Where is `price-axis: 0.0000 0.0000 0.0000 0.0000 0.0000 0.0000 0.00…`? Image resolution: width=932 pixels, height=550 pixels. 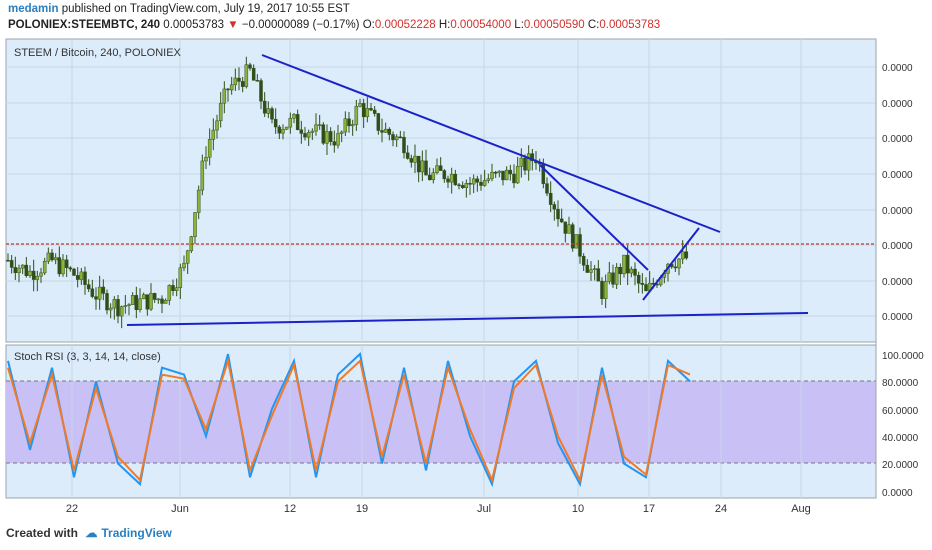
price-axis: 0.0000 0.0000 0.0000 0.0000 0.0000 0.0000 0.00… is located at coordinates (897, 193).